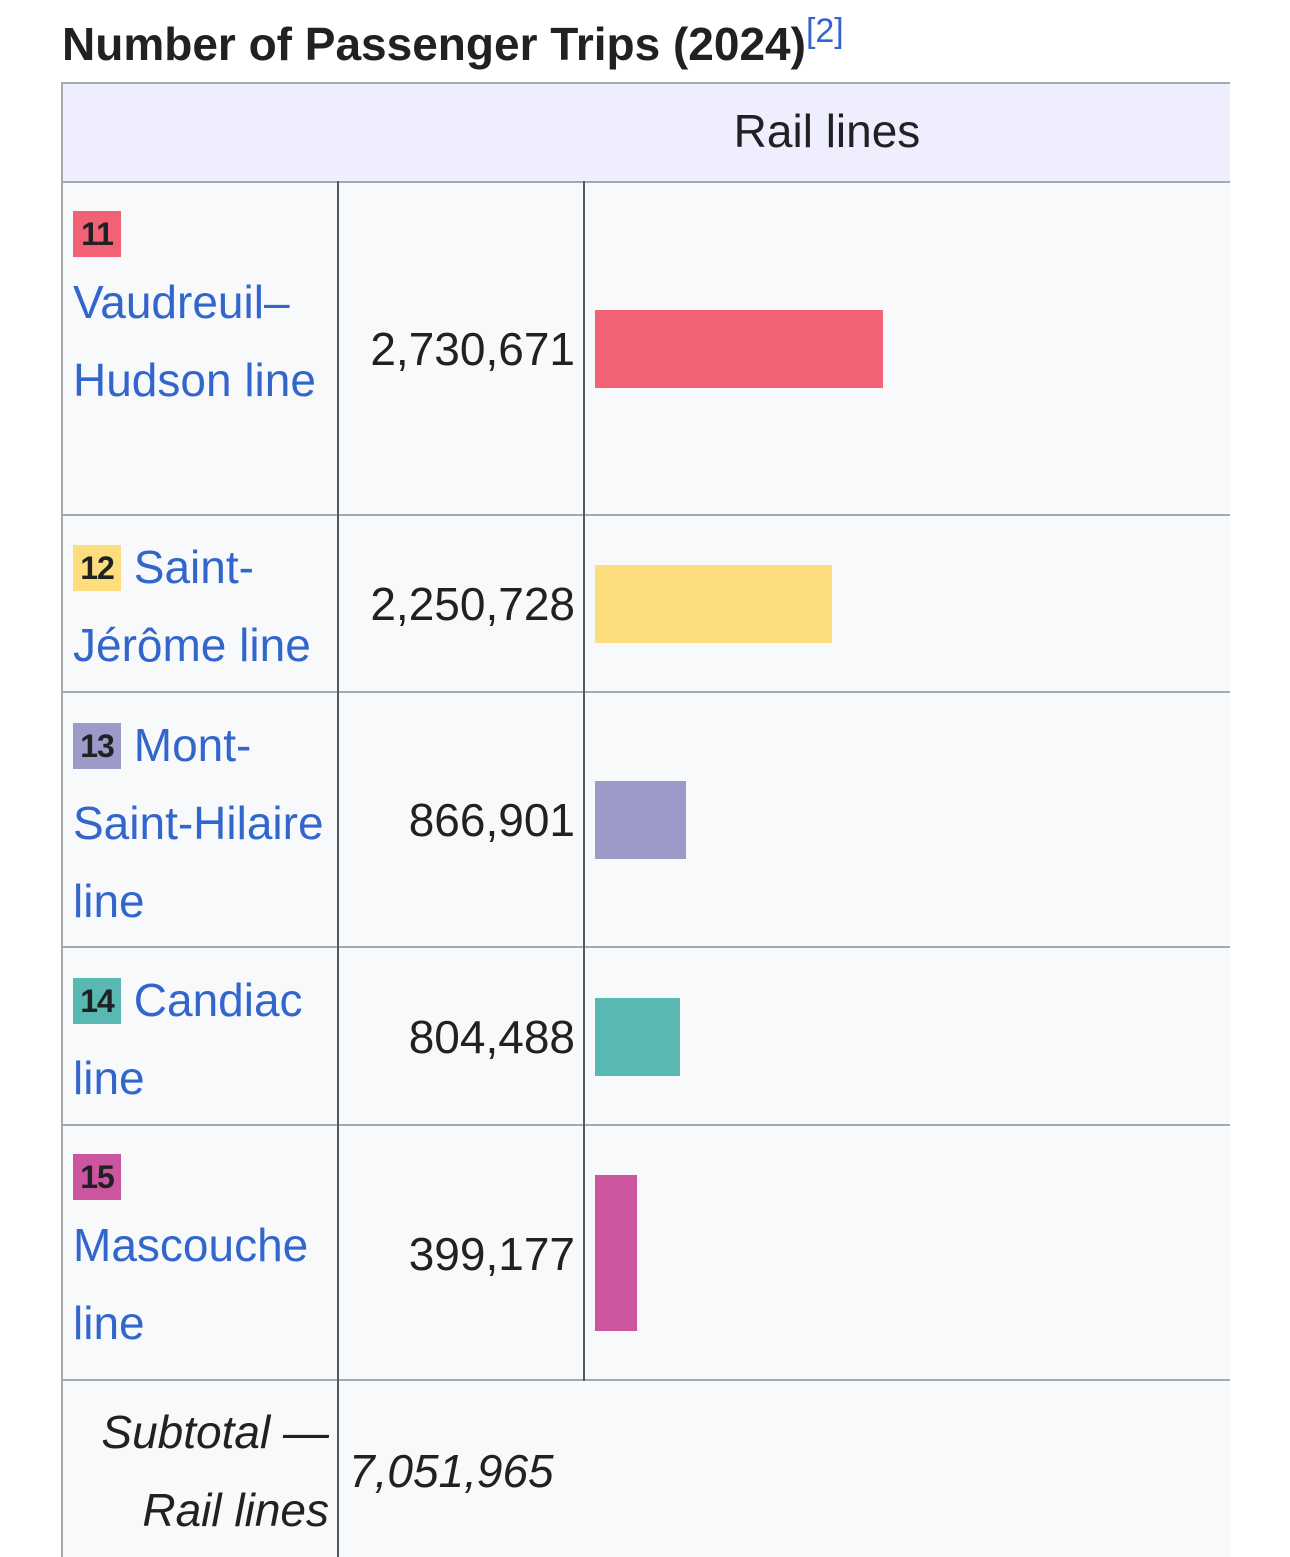 The width and height of the screenshot is (1290, 1557). I want to click on bar-saint-jerome, so click(713, 604).